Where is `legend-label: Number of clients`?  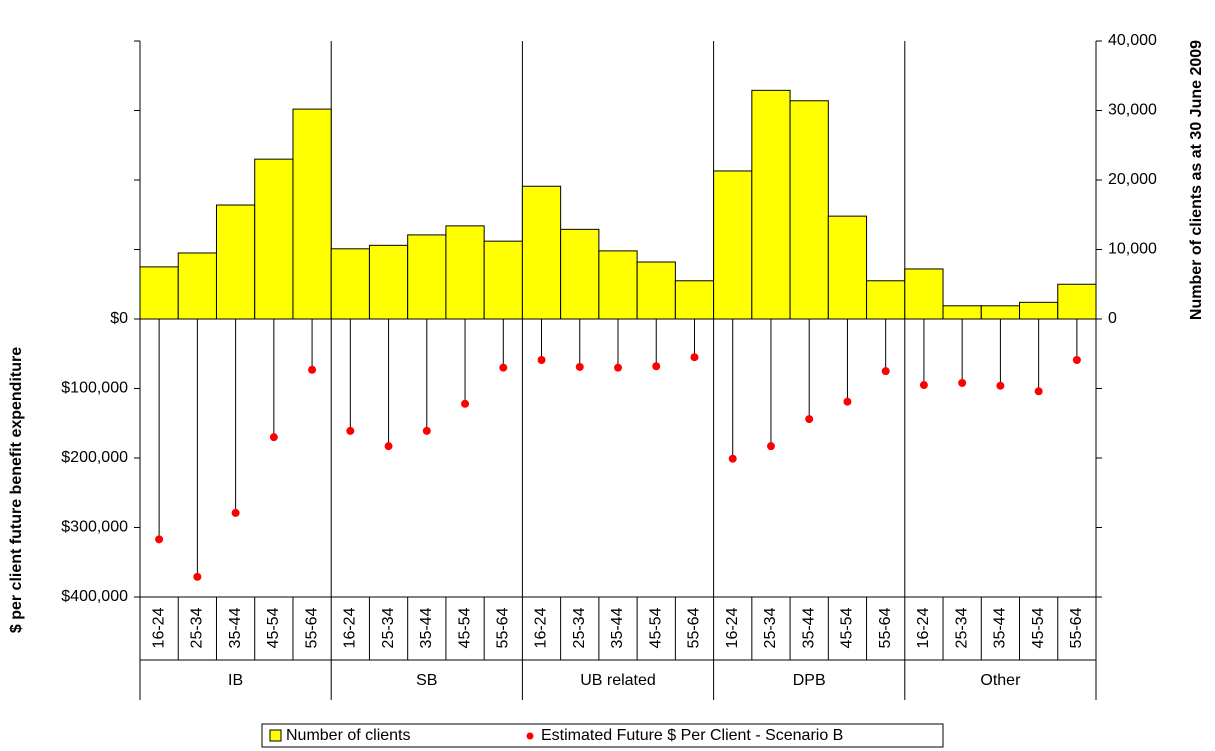 legend-label: Number of clients is located at coordinates (348, 735).